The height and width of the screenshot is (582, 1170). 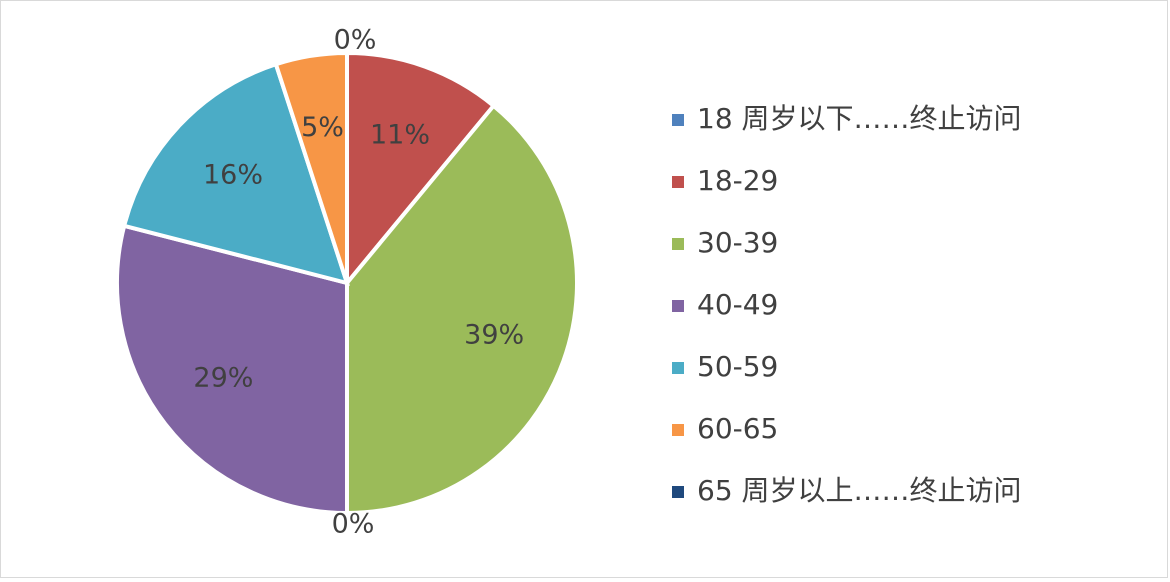 What do you see at coordinates (494, 334) in the screenshot?
I see `data-label: 39%` at bounding box center [494, 334].